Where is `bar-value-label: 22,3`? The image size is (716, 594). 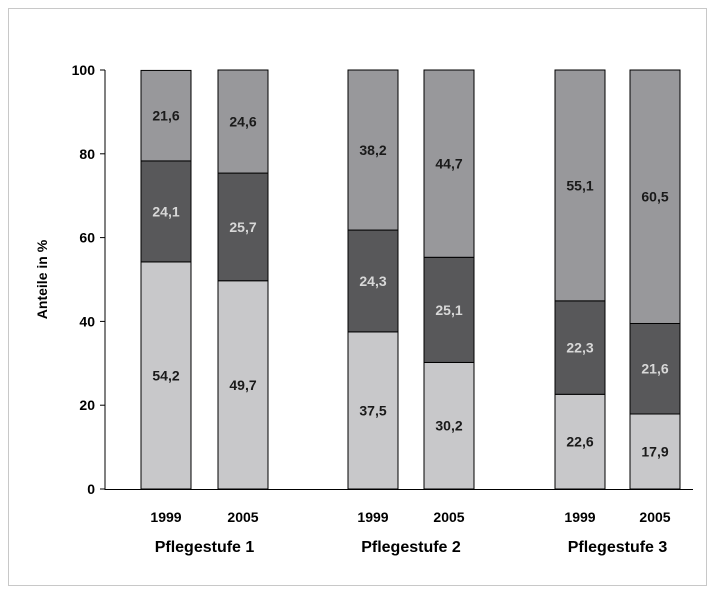
bar-value-label: 22,3 is located at coordinates (579, 348).